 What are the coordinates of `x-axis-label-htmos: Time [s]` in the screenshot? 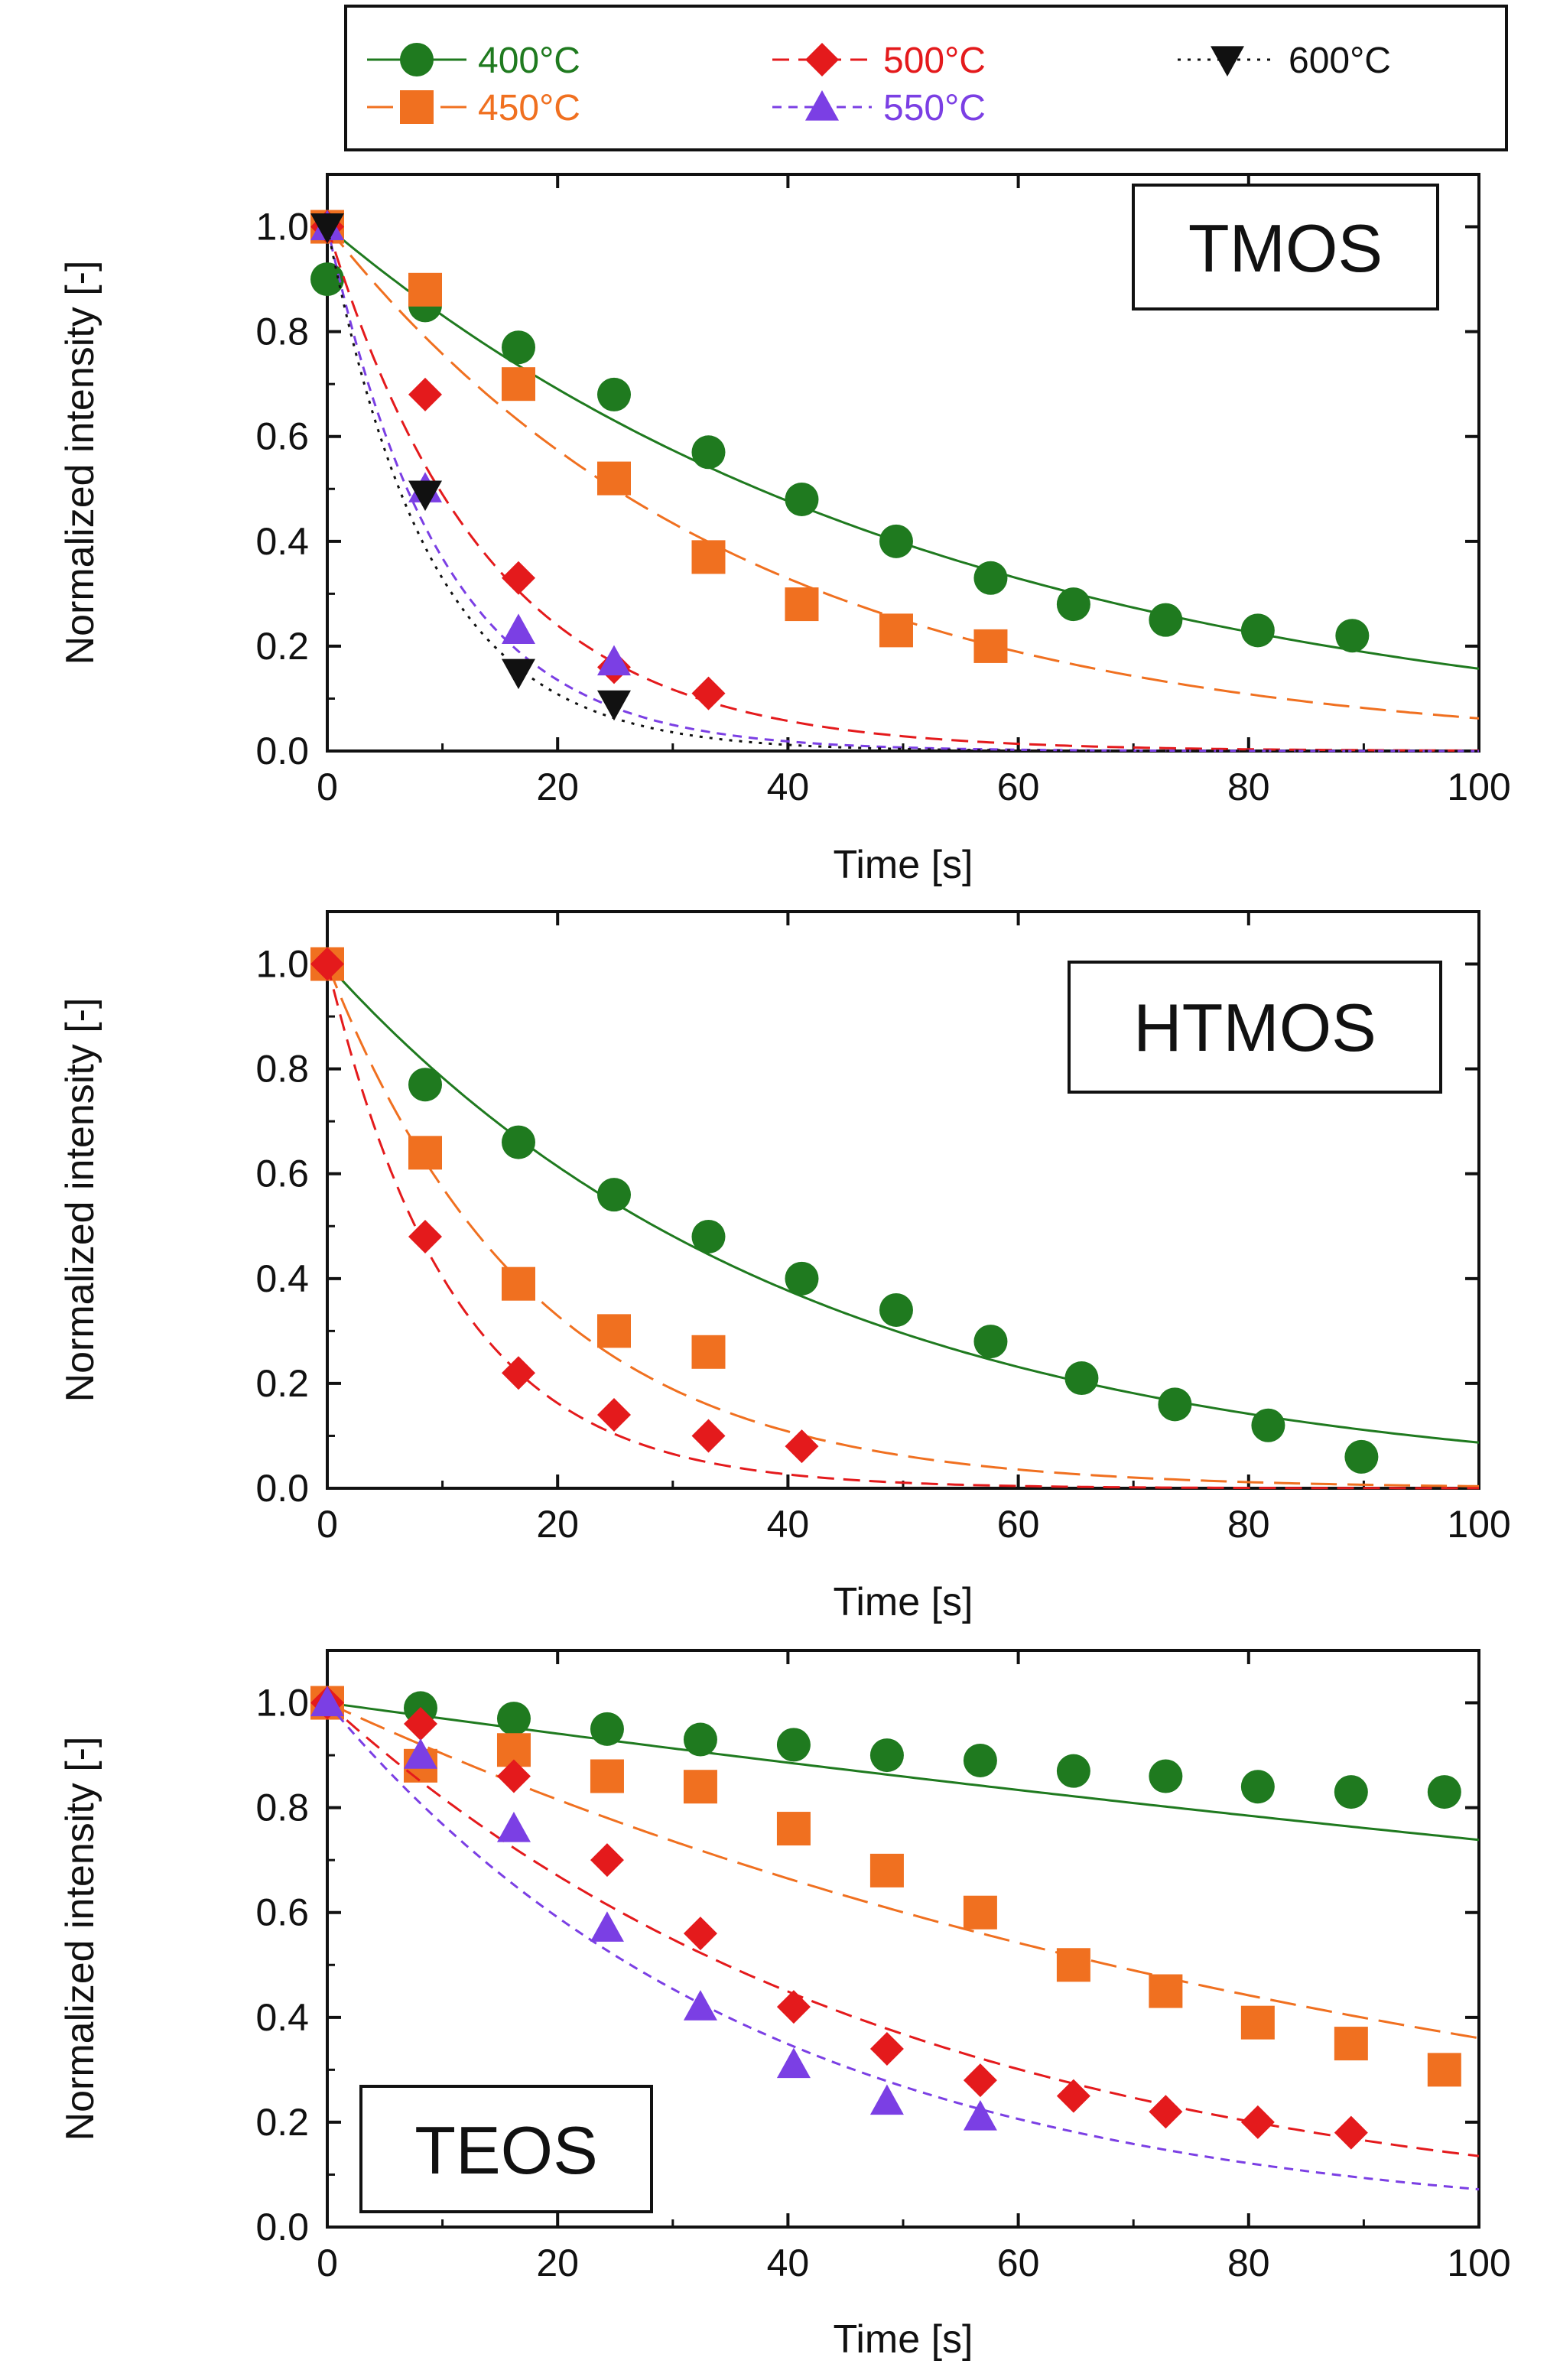 It's located at (903, 1602).